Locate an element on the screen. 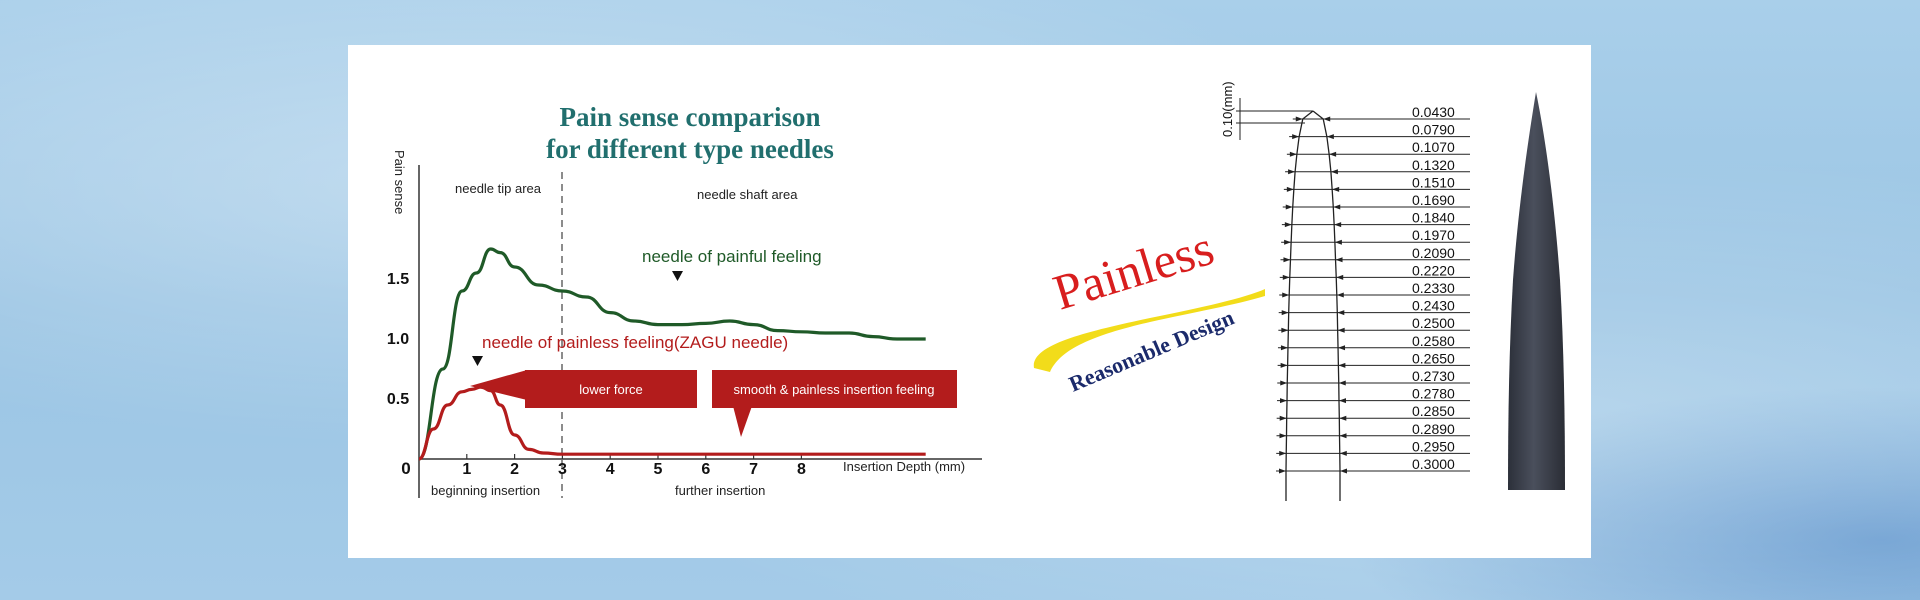 Image resolution: width=1920 pixels, height=600 pixels. painless-label-brand: ZAGU is located at coordinates (703, 342).